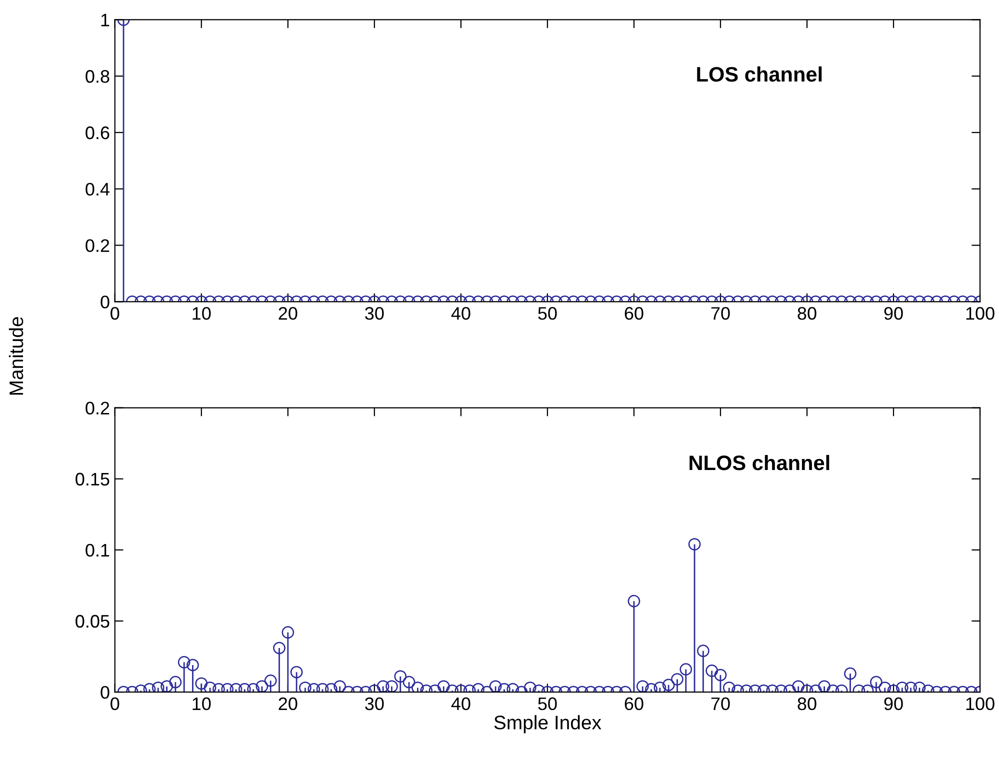 Image resolution: width=999 pixels, height=758 pixels. Describe the element at coordinates (105, 20) in the screenshot. I see `y-tick-label: 1` at that location.